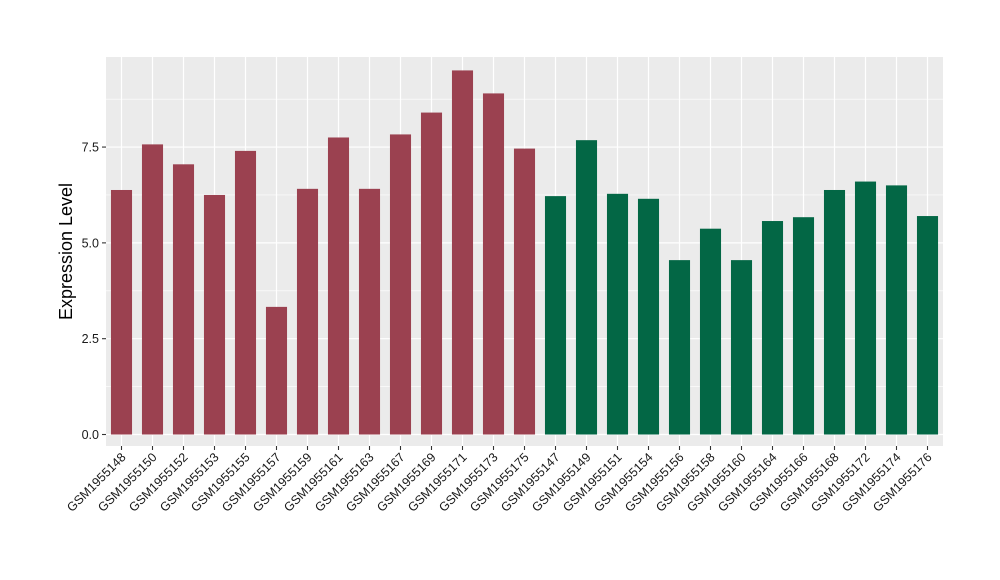  I want to click on bar-GSM1955176, so click(927, 325).